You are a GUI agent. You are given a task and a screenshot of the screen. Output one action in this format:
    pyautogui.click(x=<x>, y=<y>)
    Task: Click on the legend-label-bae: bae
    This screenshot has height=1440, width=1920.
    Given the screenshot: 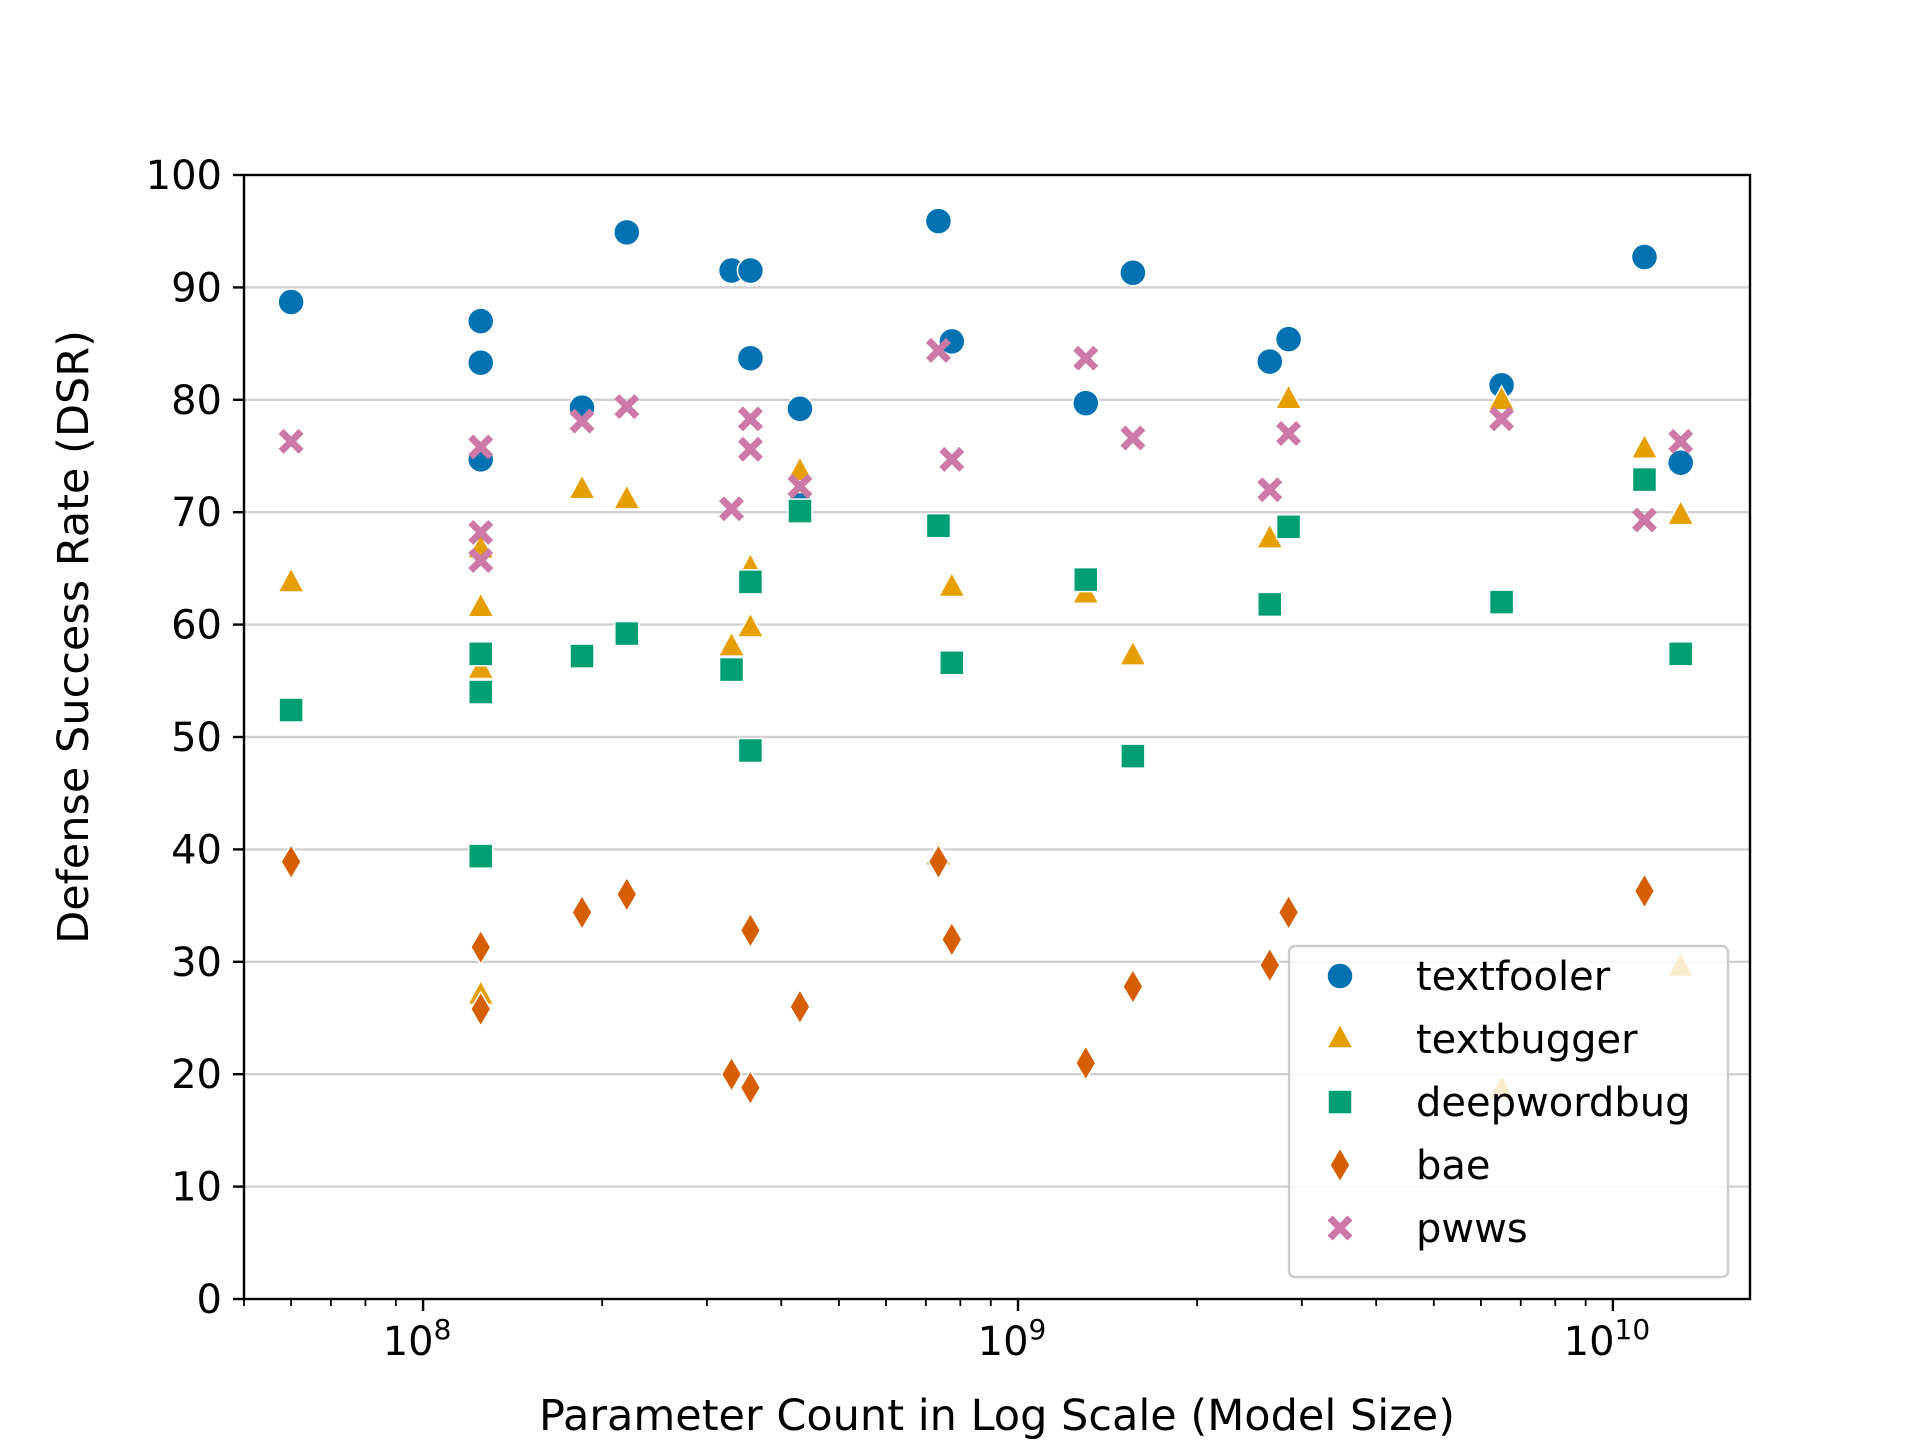 What is the action you would take?
    pyautogui.click(x=1453, y=1166)
    